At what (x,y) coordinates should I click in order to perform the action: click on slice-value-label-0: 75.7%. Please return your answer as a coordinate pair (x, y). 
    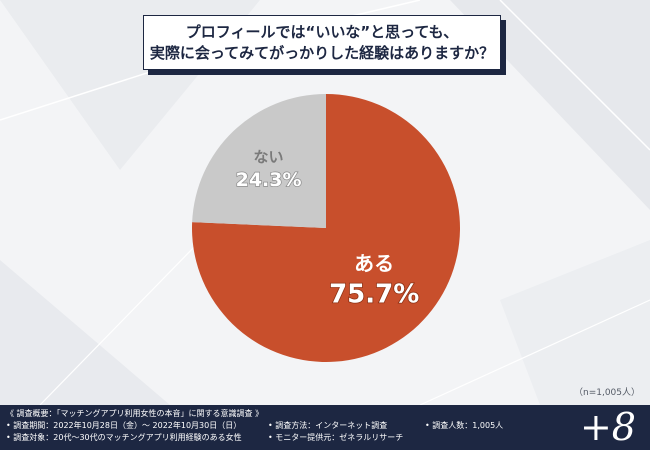
    Looking at the image, I should click on (374, 294).